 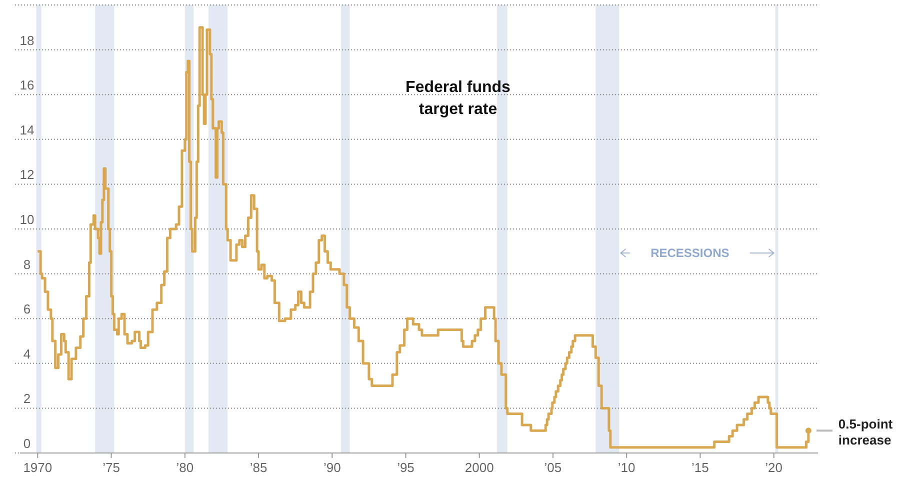 What do you see at coordinates (185, 467) in the screenshot?
I see `x-tick-label: ’80` at bounding box center [185, 467].